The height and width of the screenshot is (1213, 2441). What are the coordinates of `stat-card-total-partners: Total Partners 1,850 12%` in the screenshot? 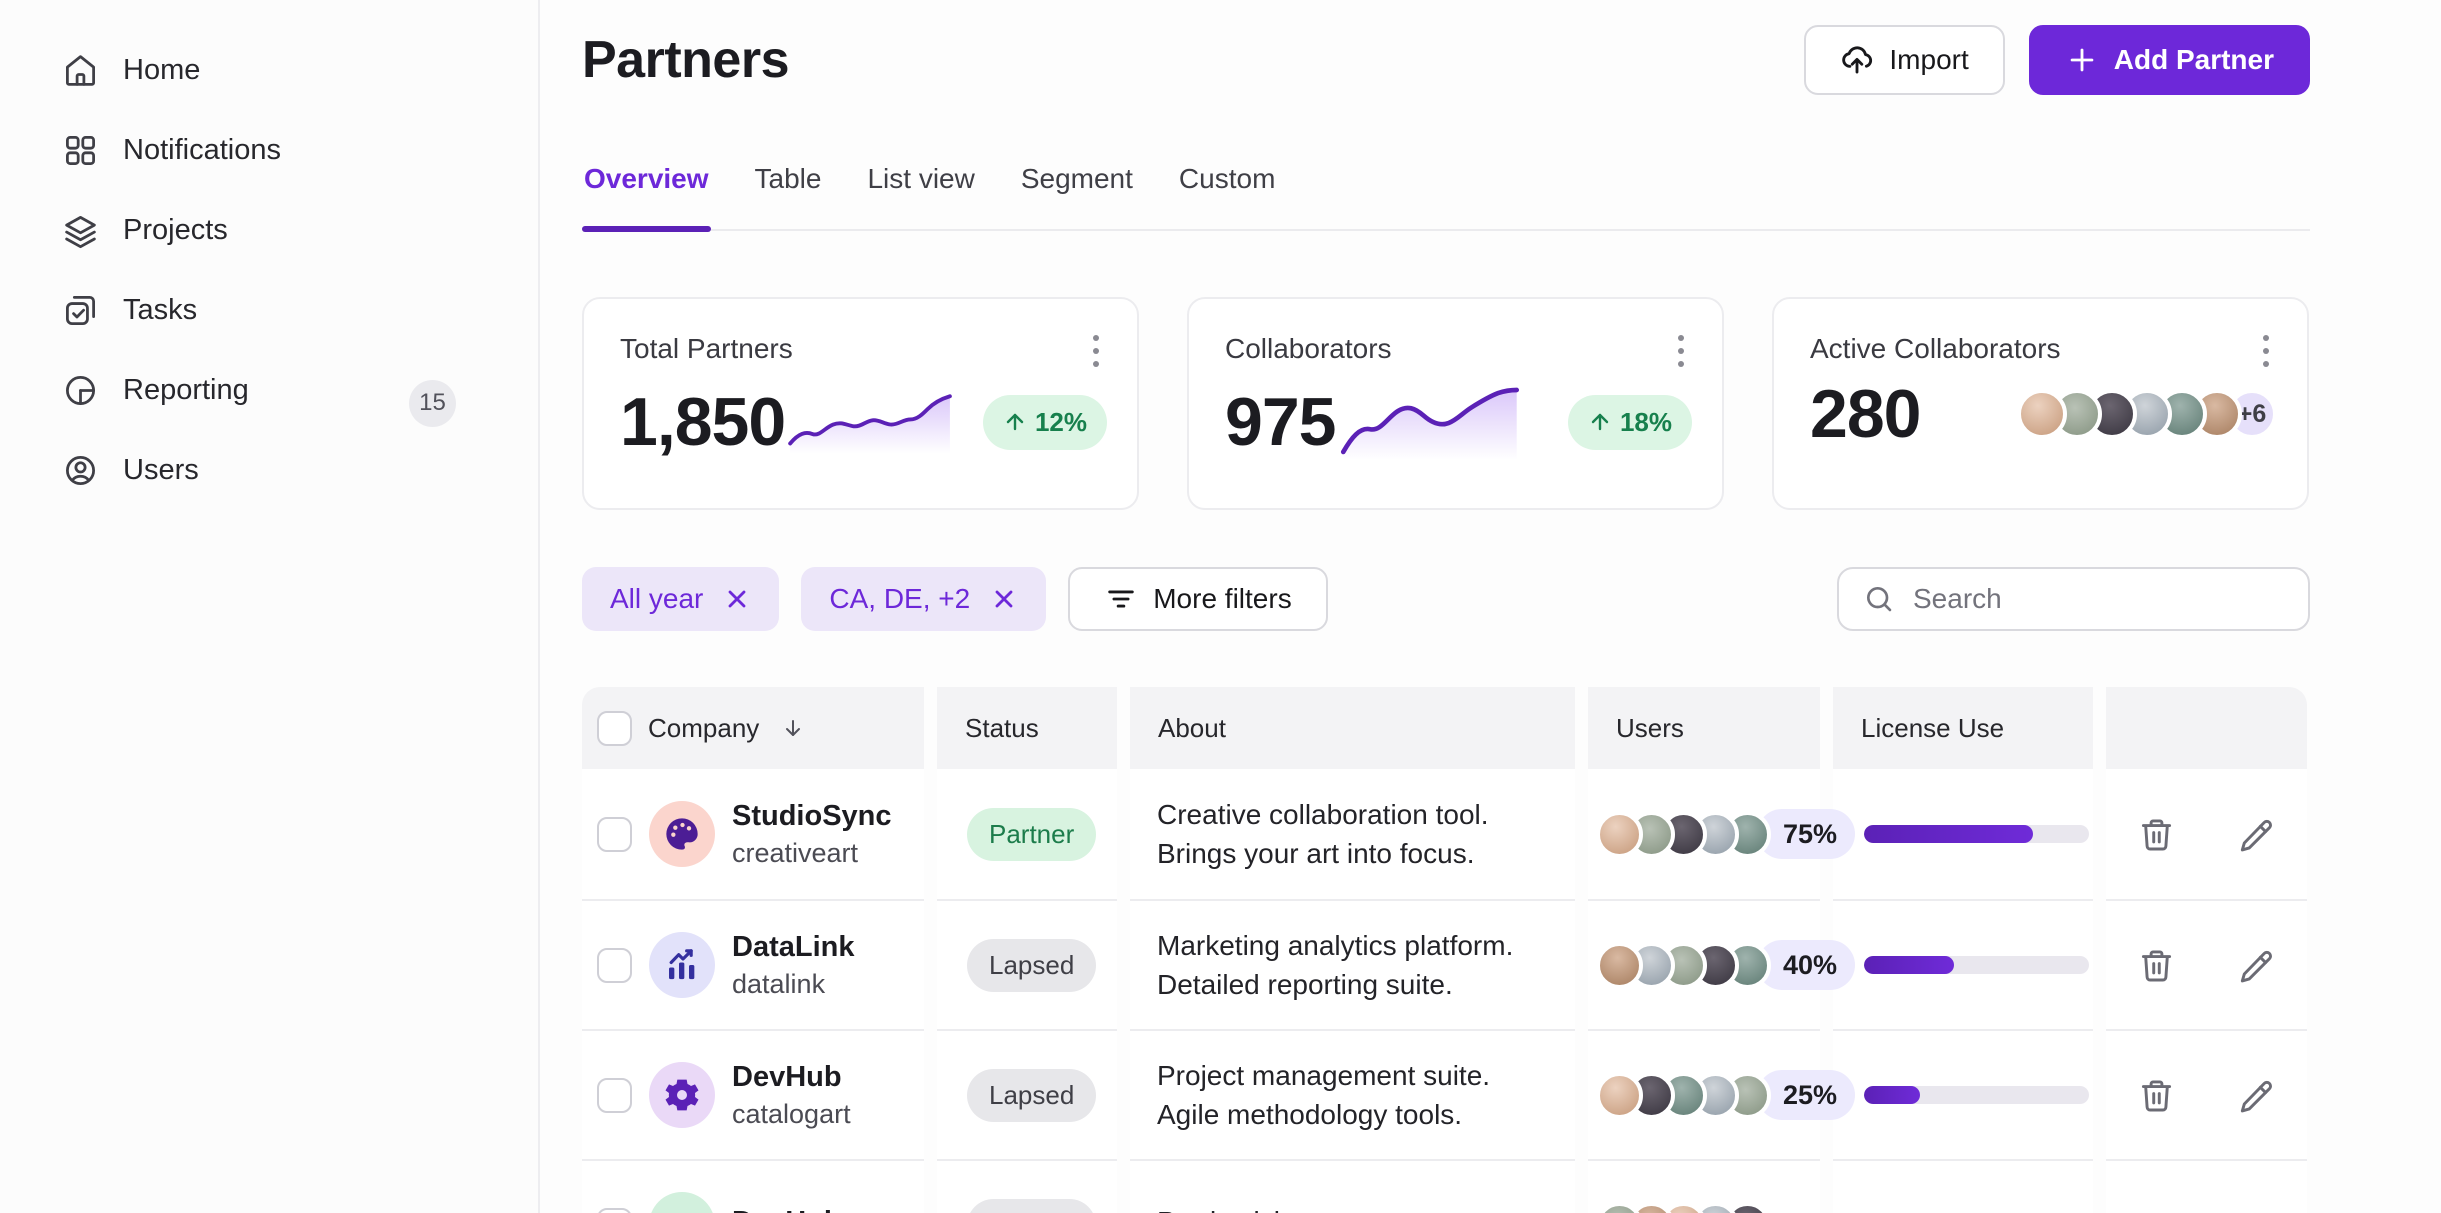 It's located at (860, 403).